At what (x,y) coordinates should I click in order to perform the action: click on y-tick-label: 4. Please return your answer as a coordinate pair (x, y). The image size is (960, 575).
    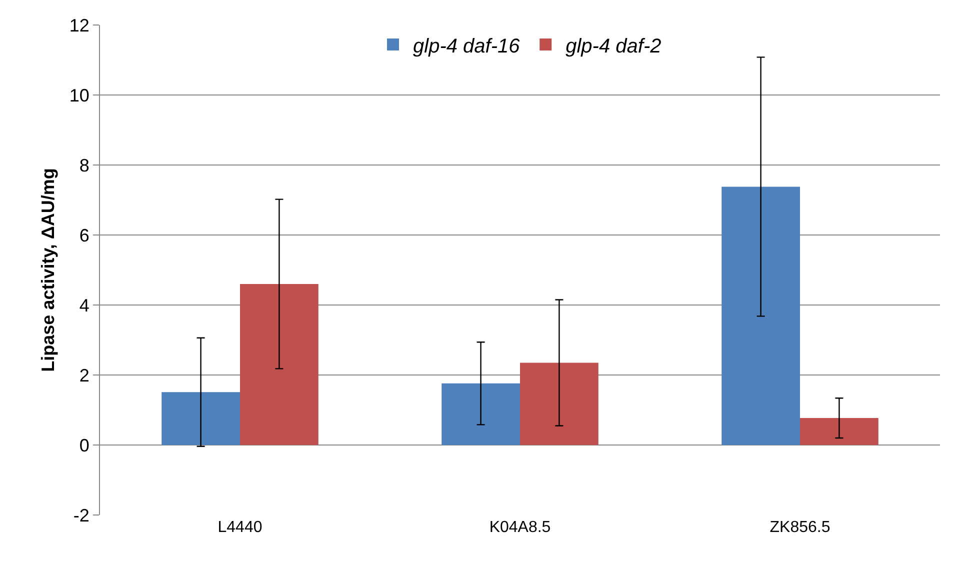
    Looking at the image, I should click on (84, 305).